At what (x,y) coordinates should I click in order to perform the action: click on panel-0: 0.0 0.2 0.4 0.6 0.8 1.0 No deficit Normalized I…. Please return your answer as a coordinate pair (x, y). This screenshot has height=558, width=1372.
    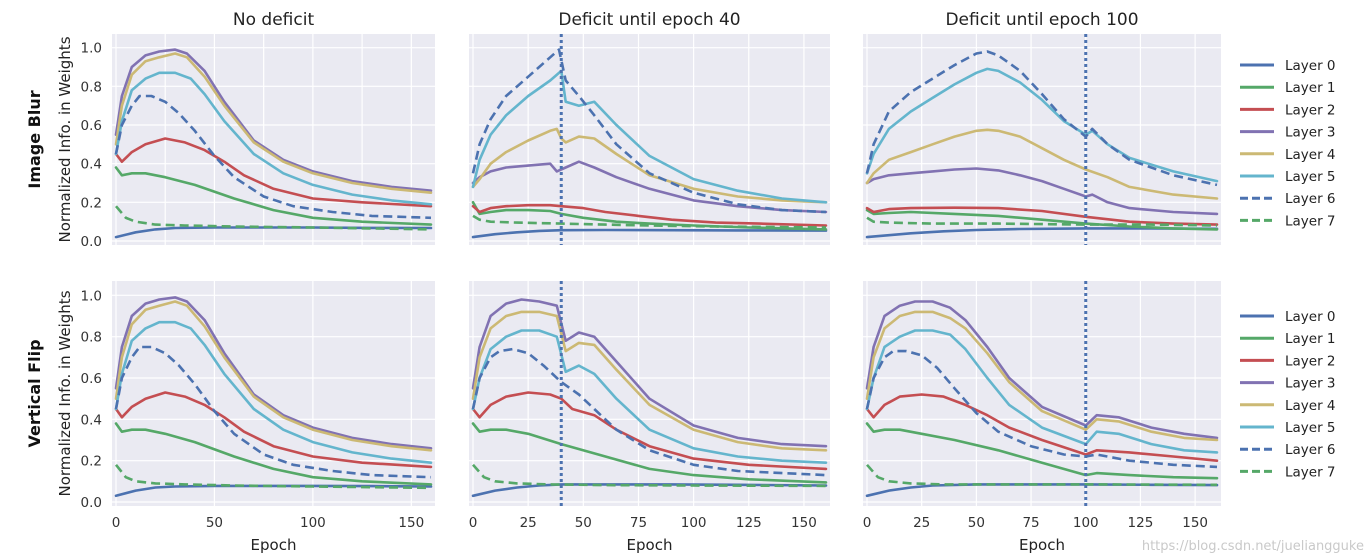
    Looking at the image, I should click on (230, 130).